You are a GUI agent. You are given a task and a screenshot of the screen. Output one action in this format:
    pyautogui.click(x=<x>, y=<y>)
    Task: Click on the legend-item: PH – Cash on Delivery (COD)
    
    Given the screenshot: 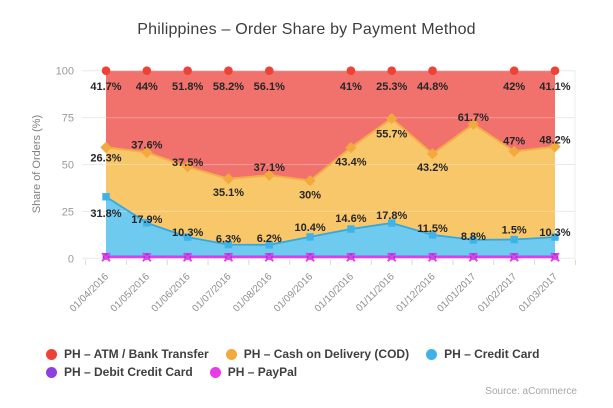 What is the action you would take?
    pyautogui.click(x=317, y=354)
    